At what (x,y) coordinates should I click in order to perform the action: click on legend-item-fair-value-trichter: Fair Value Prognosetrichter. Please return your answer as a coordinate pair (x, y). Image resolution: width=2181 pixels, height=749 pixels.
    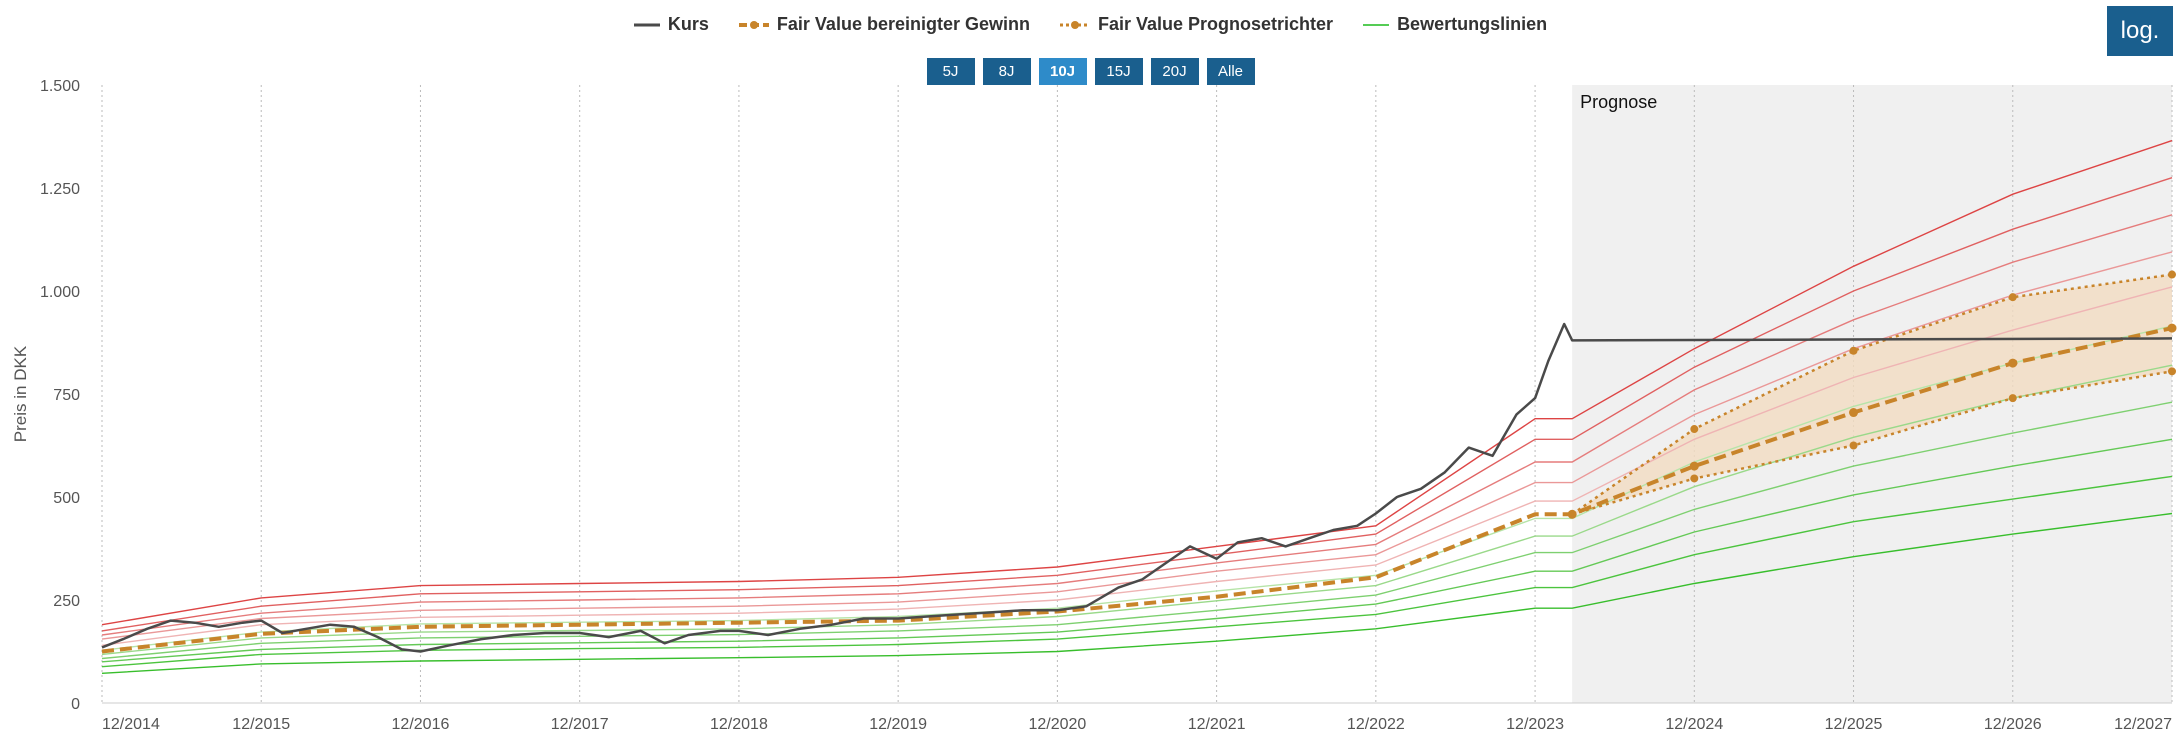
    Looking at the image, I should click on (1196, 24).